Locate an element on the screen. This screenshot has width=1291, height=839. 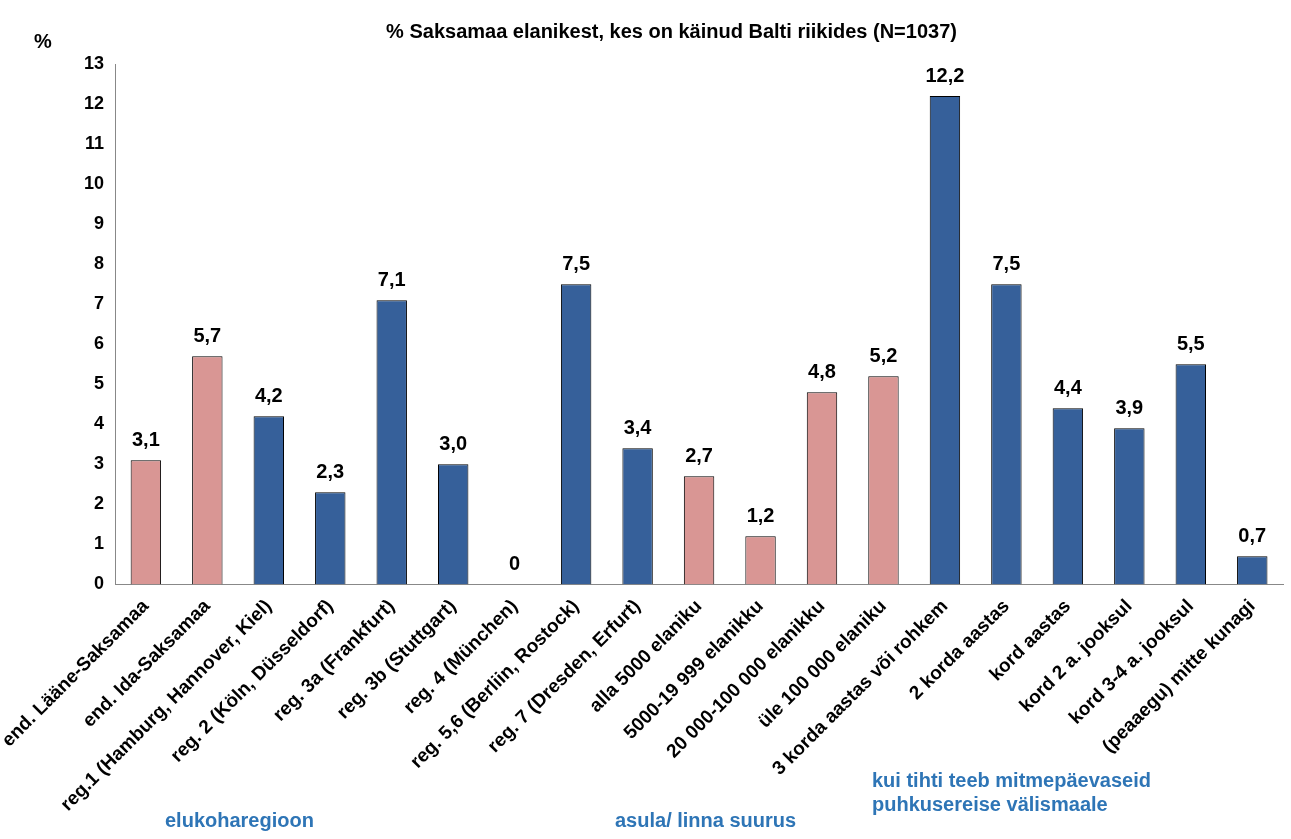
y-tick-label: 12 is located at coordinates (94, 102).